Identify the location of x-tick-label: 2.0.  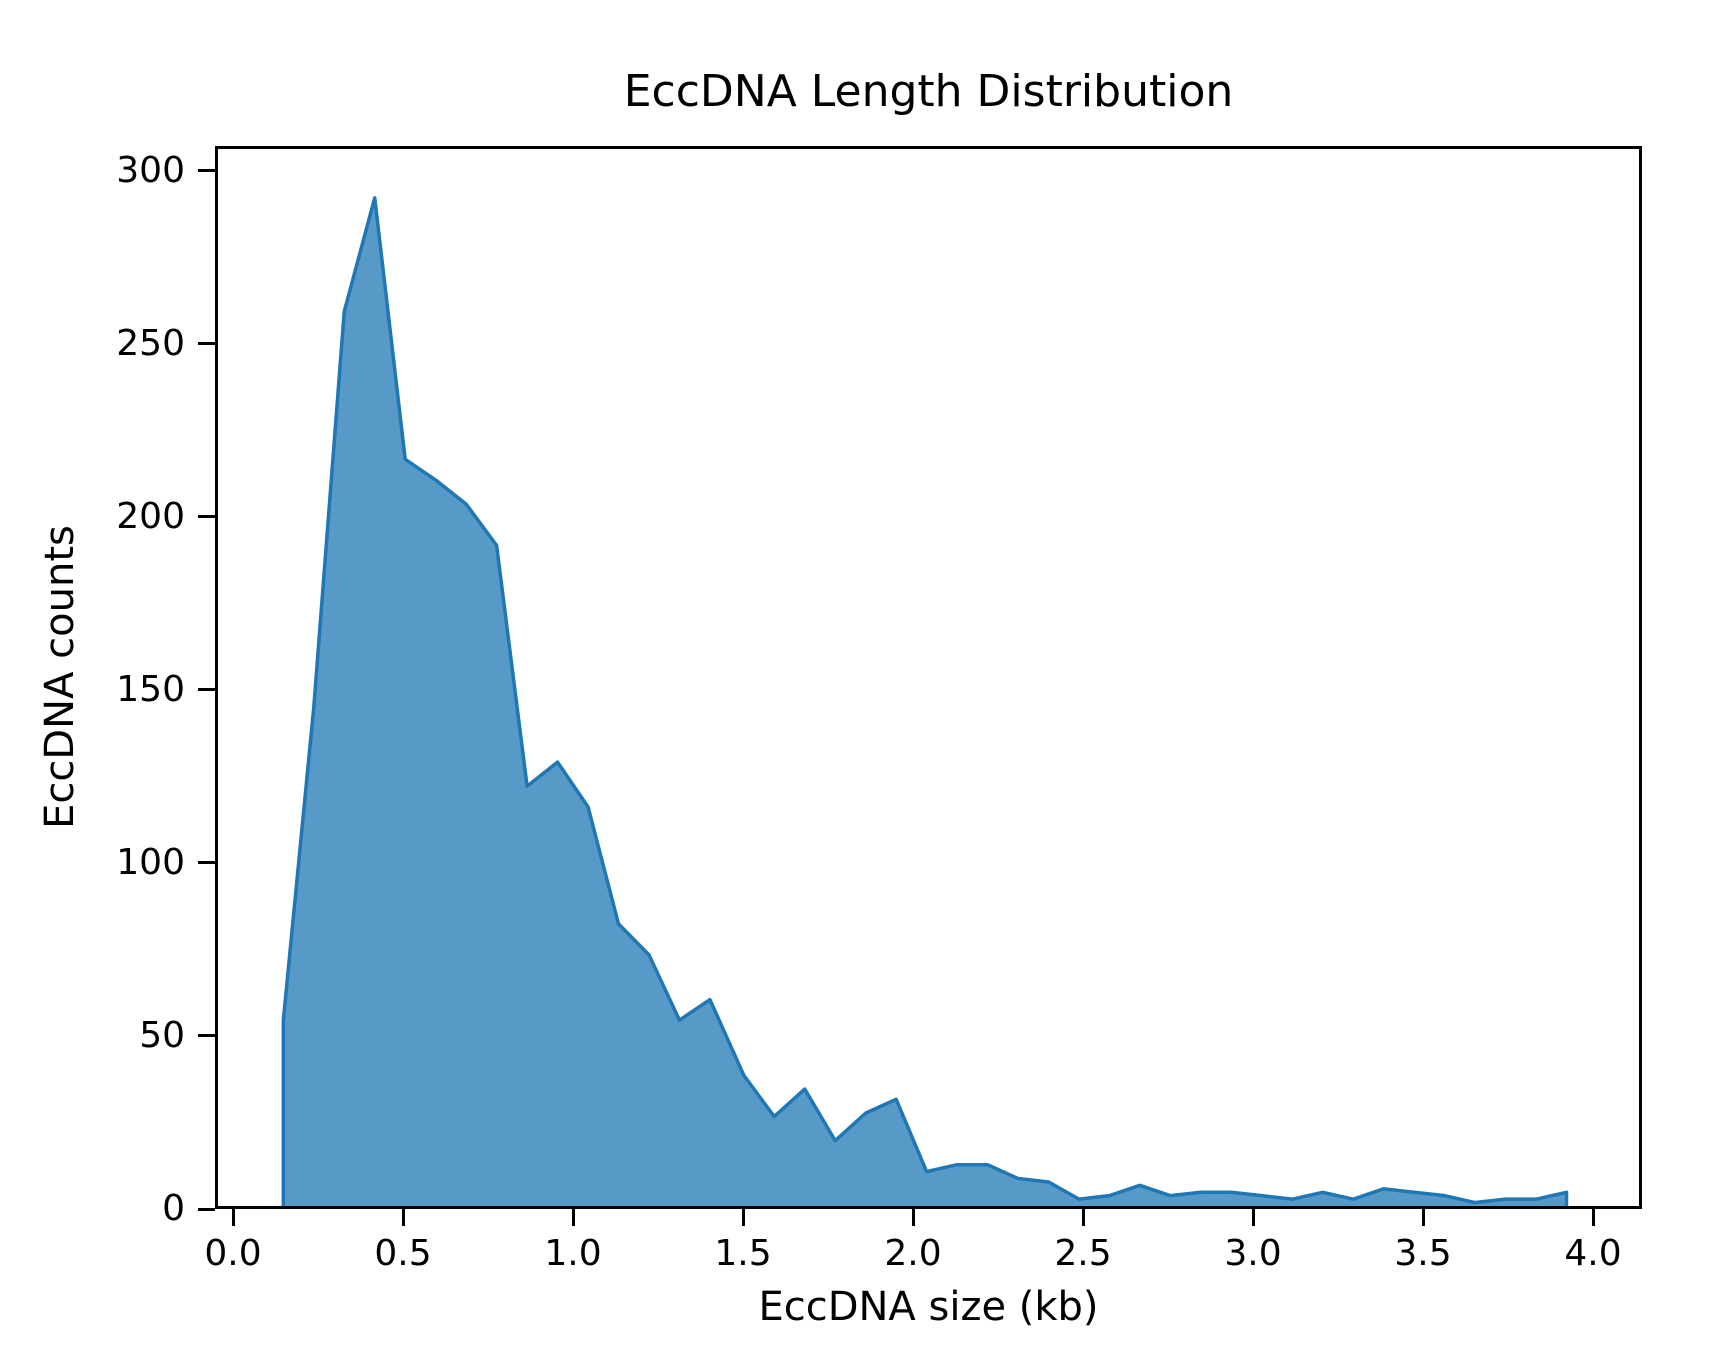
(913, 1253).